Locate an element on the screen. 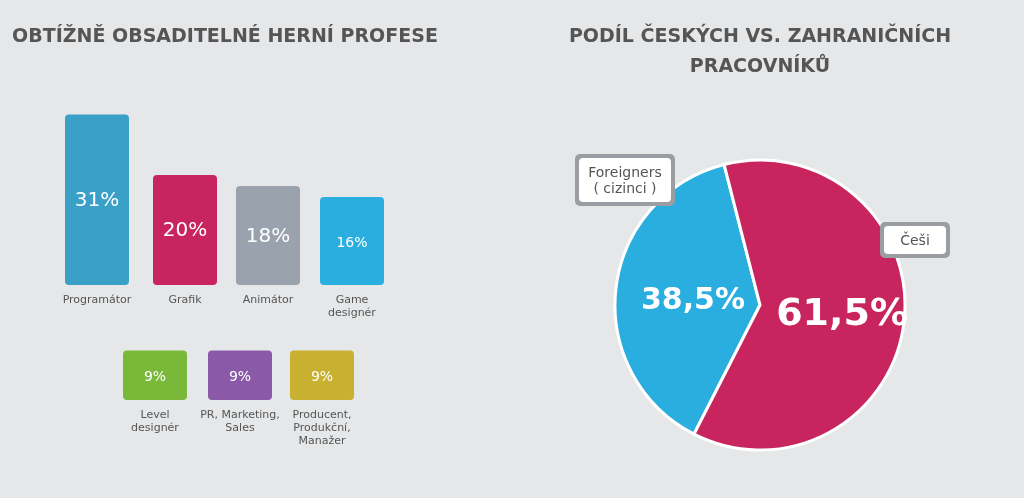  slice-label: Češi is located at coordinates (915, 239).